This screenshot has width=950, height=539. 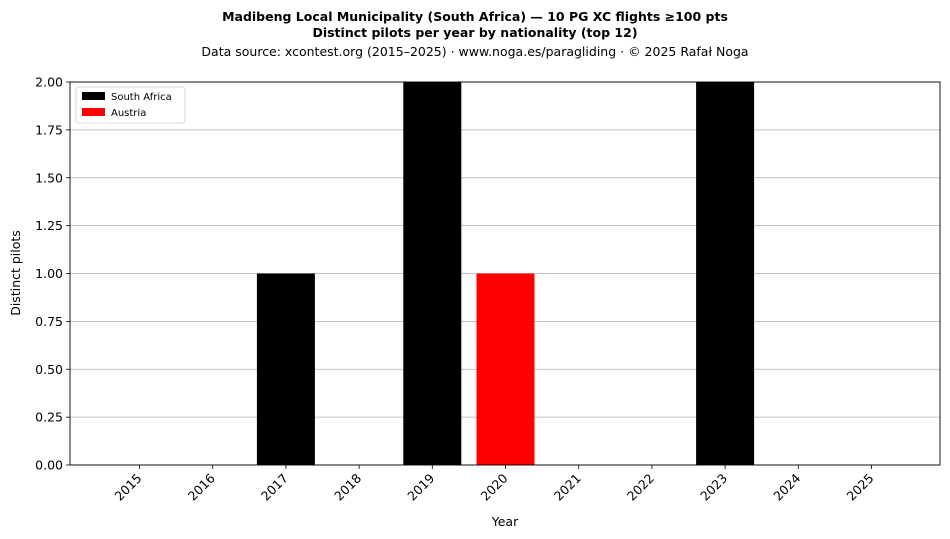 What do you see at coordinates (93, 112) in the screenshot?
I see `legend-swatch-austria` at bounding box center [93, 112].